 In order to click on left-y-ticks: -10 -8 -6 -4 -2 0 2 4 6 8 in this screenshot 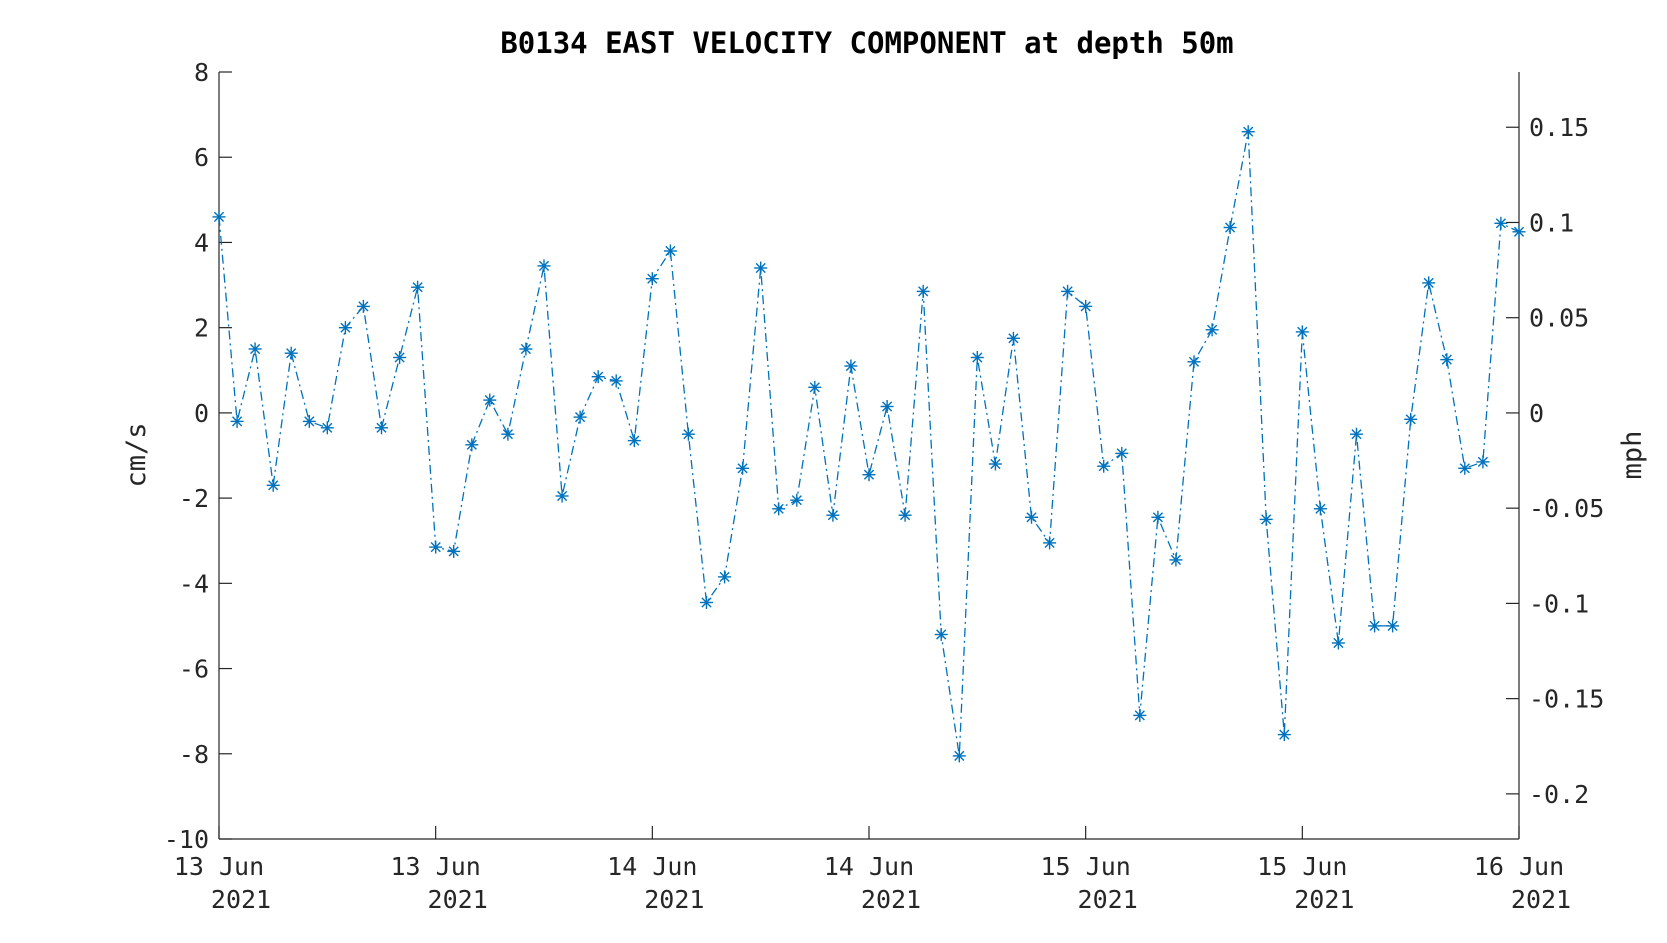, I will do `click(198, 456)`.